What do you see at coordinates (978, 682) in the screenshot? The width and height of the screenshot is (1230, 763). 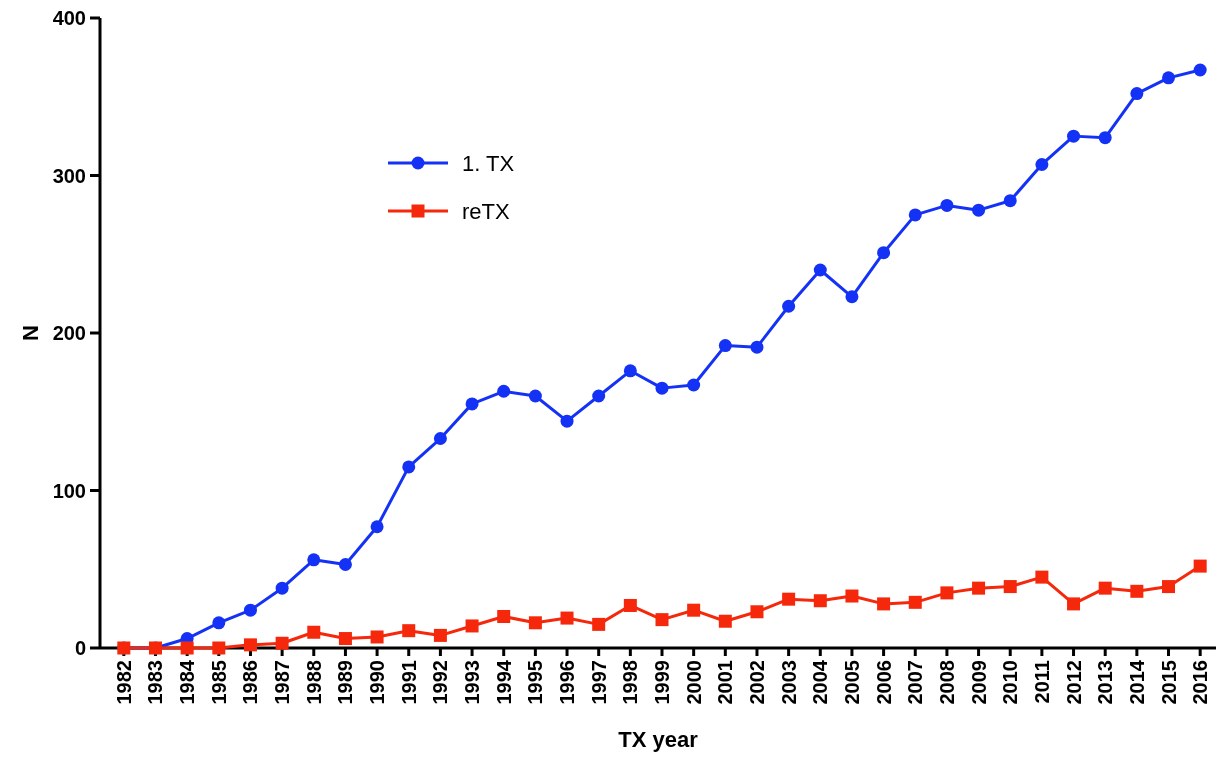 I see `x-tick-label: 2009` at bounding box center [978, 682].